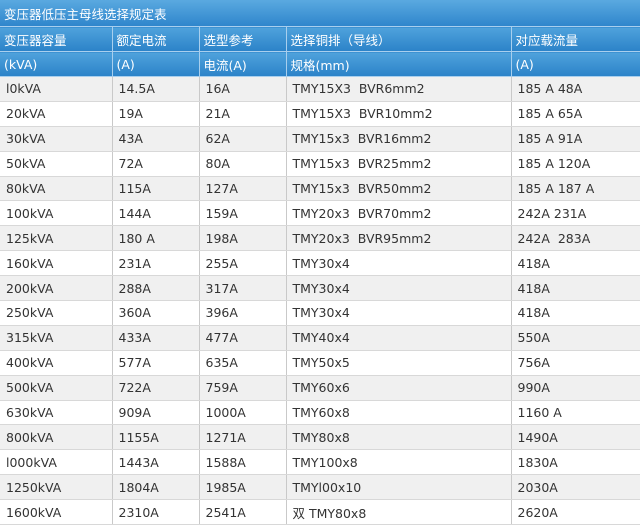 The image size is (640, 525). What do you see at coordinates (243, 338) in the screenshot?
I see `cell: 477A` at bounding box center [243, 338].